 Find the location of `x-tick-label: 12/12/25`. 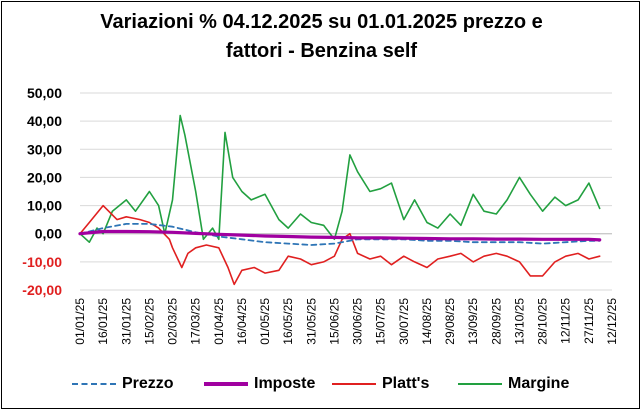

x-tick-label: 12/12/25 is located at coordinates (612, 321).